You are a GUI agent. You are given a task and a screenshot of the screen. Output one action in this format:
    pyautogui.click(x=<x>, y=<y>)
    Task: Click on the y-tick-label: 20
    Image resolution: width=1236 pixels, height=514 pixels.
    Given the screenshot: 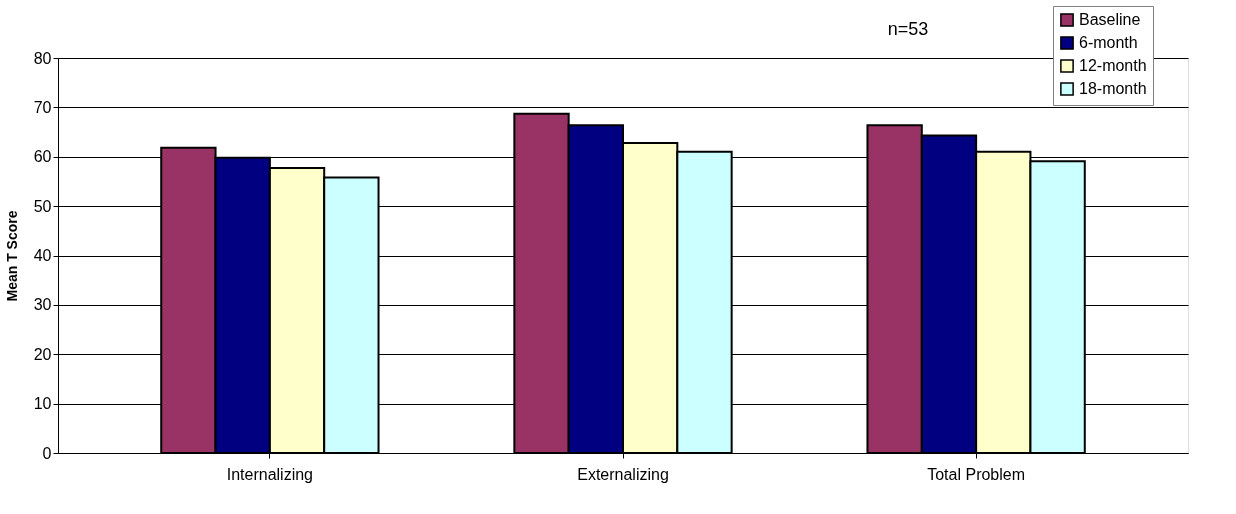 What is the action you would take?
    pyautogui.click(x=42, y=354)
    